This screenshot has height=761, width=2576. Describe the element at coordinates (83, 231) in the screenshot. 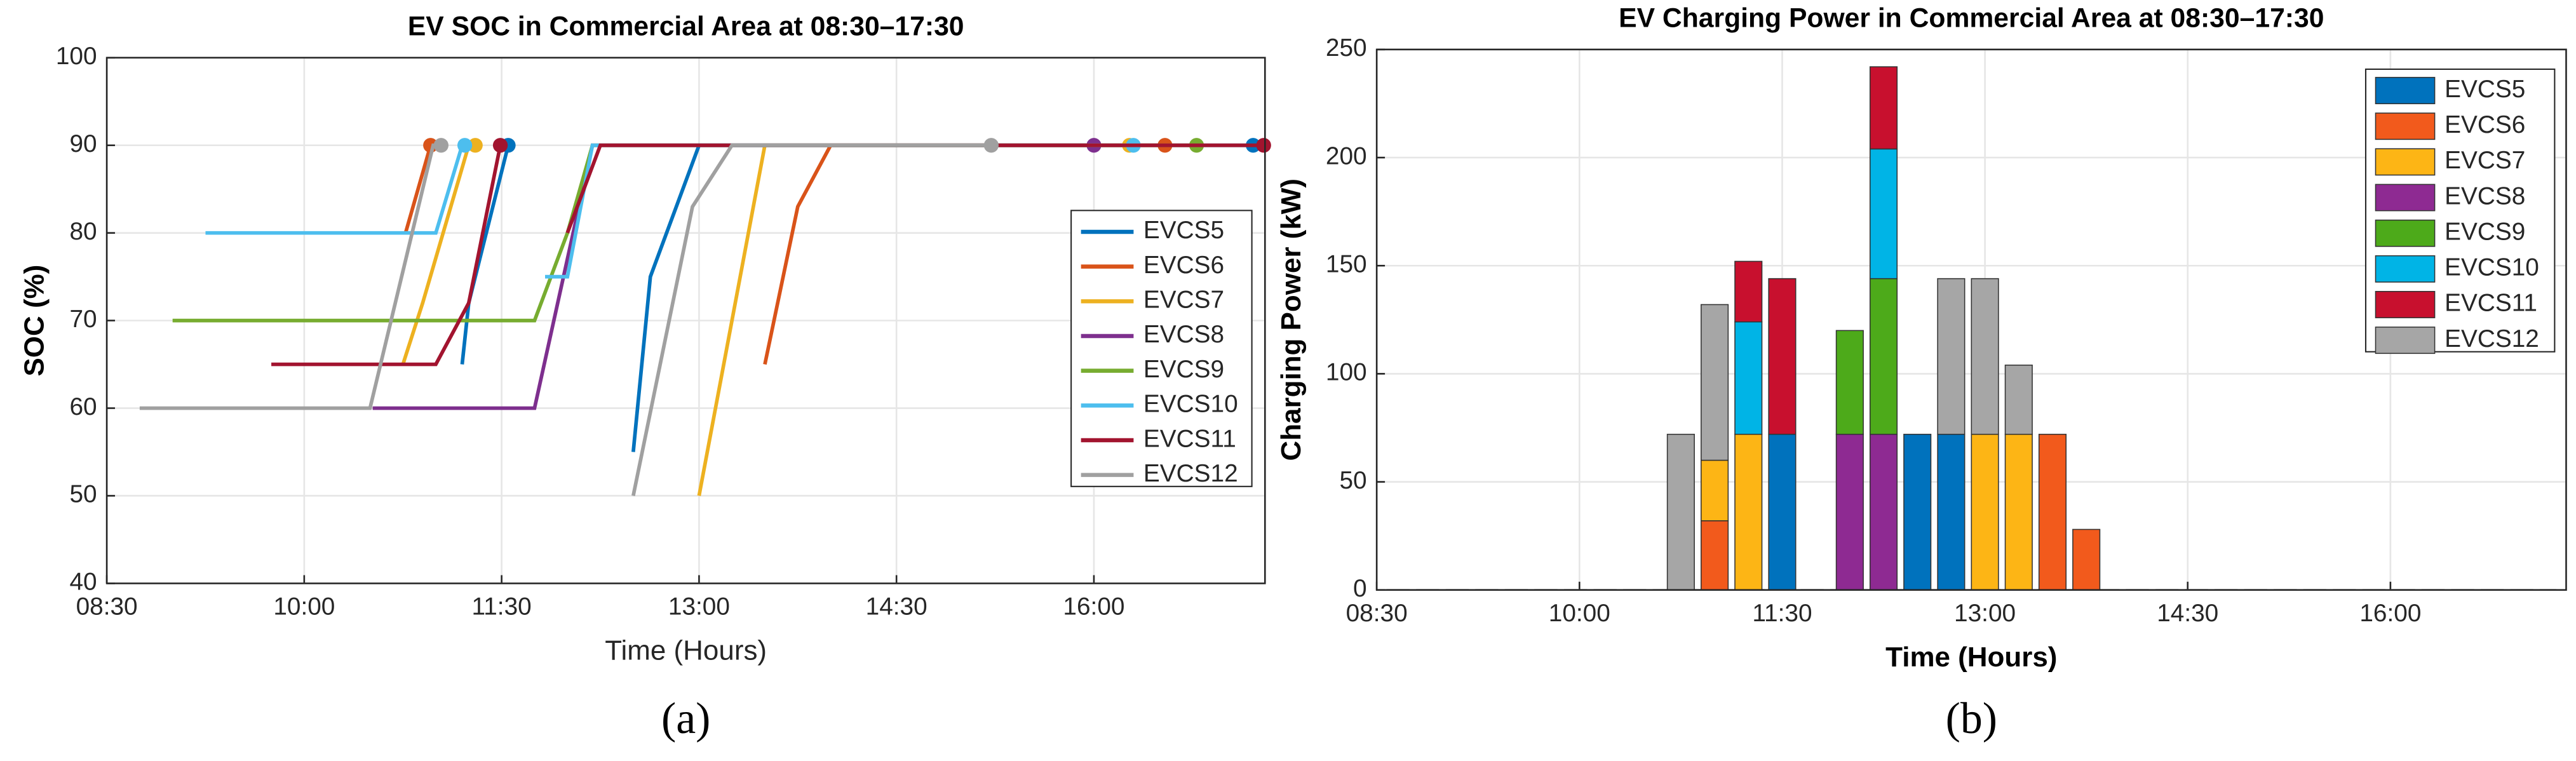

I see `y-tick-label: 80` at that location.